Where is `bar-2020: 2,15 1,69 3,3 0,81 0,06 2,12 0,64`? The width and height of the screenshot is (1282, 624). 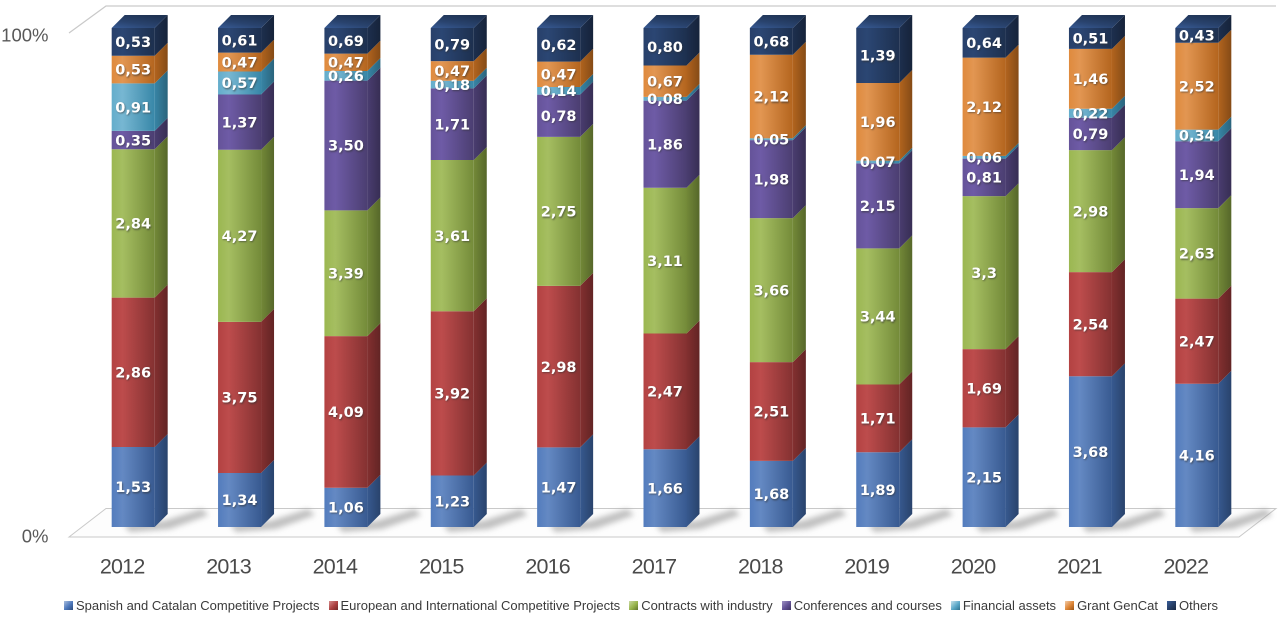
bar-2020: 2,15 1,69 3,3 0,81 0,06 2,12 0,64 is located at coordinates (990, 271).